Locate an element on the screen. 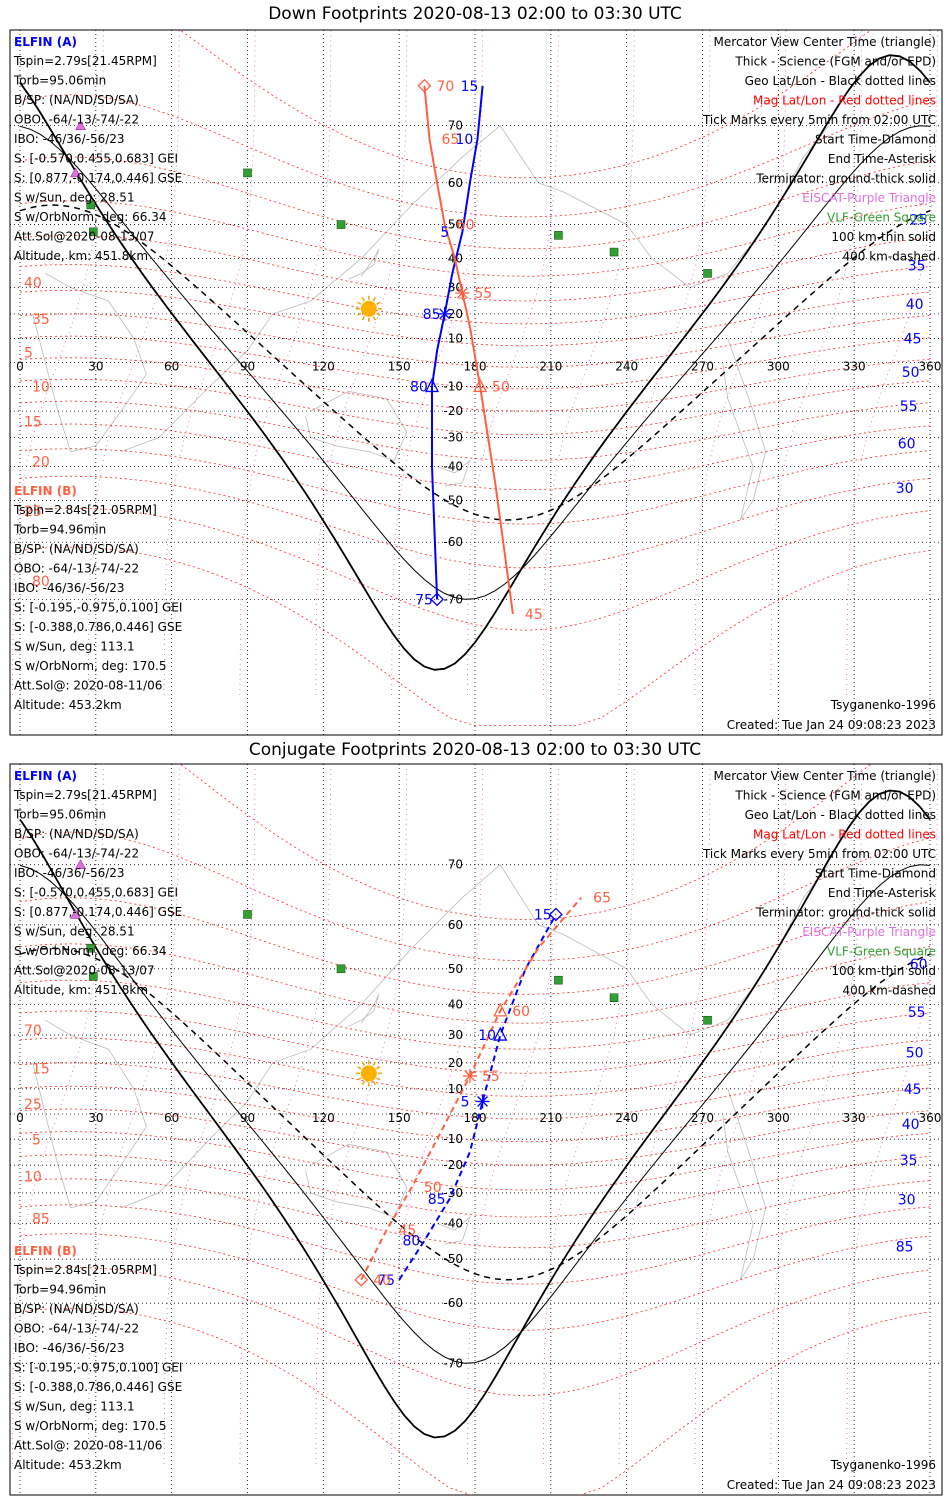 This screenshot has width=950, height=1500. legend-entry-7: Terminator: ground-thick solid is located at coordinates (845, 913).